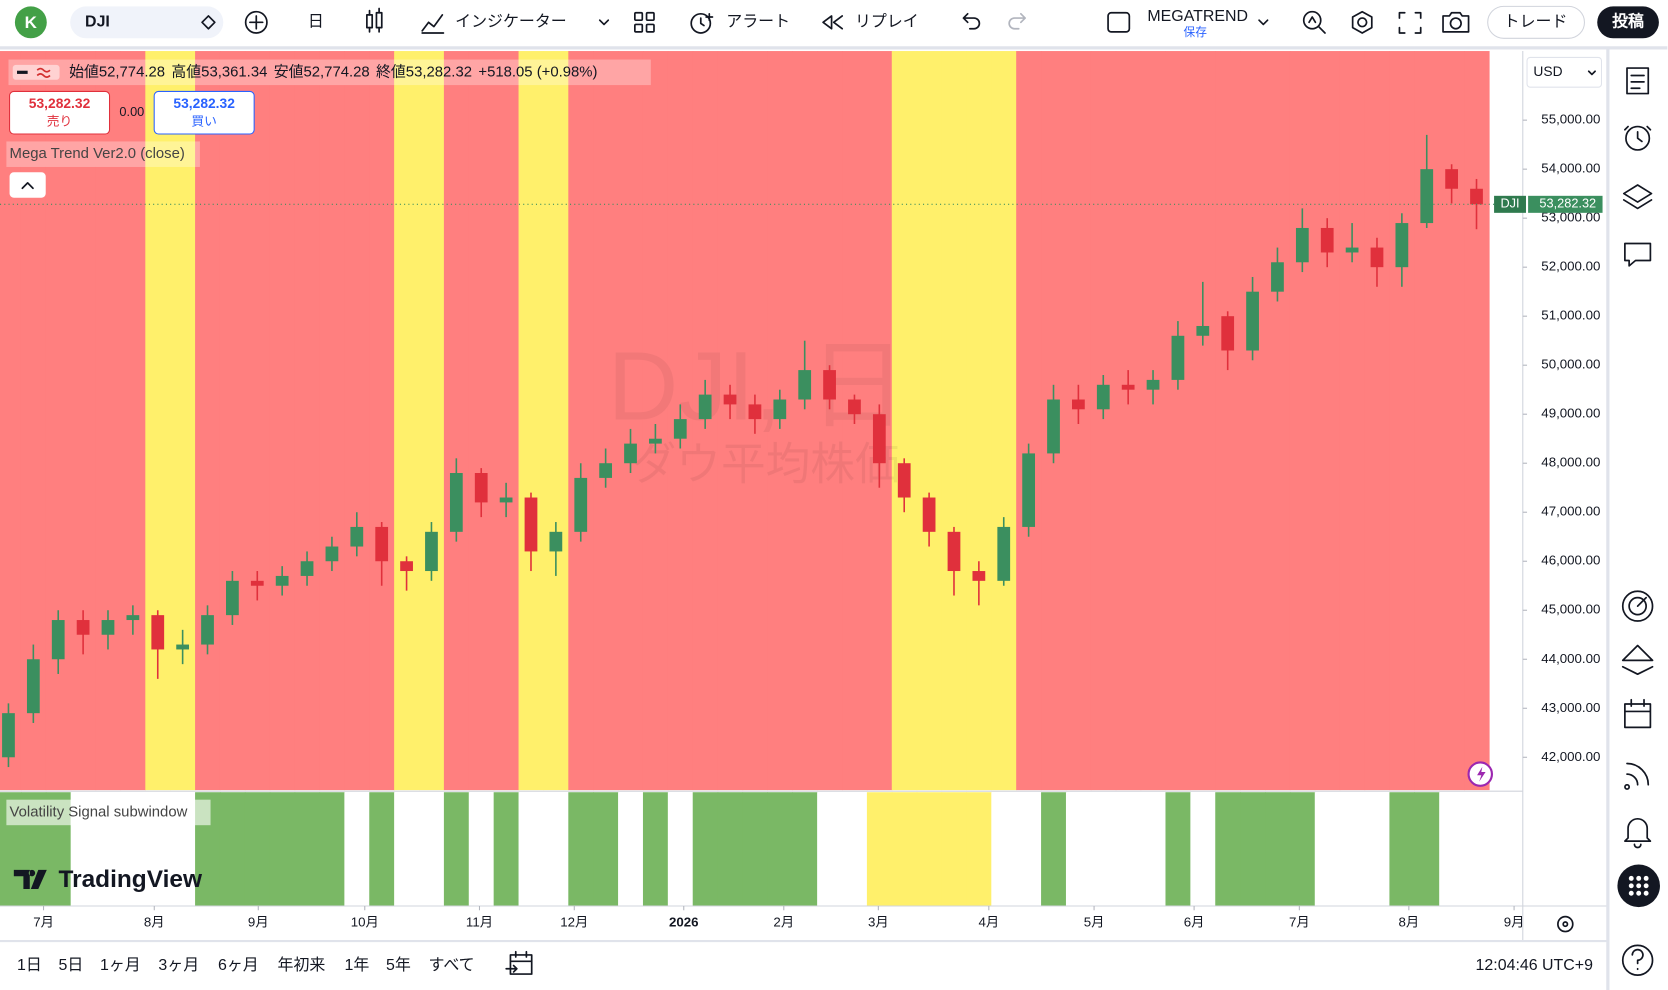 This screenshot has width=1668, height=990. I want to click on y-tick-label: 44,000.00, so click(1570, 658).